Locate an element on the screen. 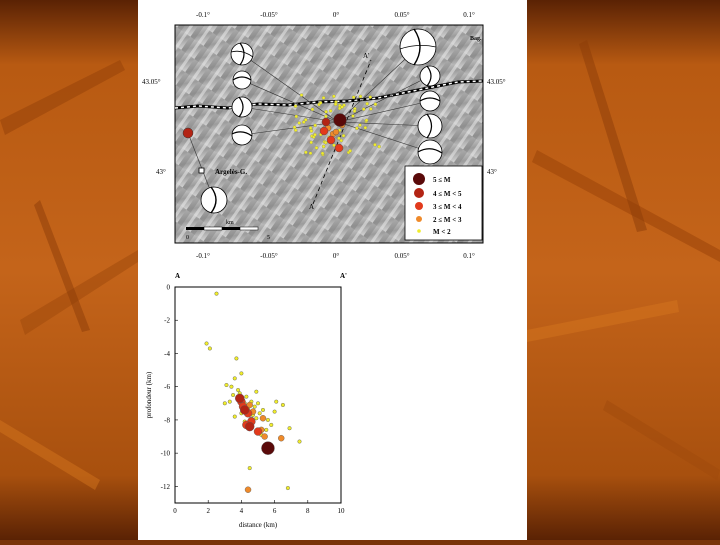  bottom-tick-label: 0.05° is located at coordinates (401, 256).